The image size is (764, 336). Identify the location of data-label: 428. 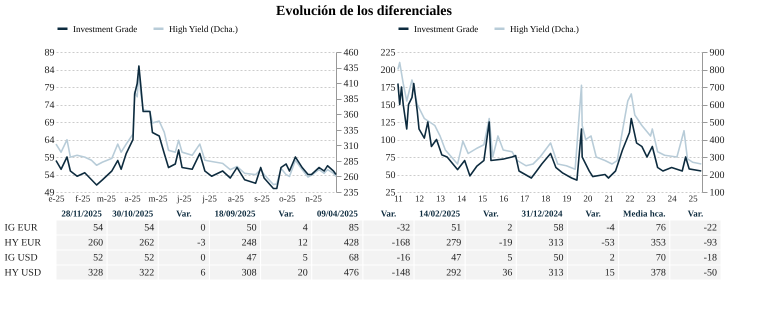
(351, 243).